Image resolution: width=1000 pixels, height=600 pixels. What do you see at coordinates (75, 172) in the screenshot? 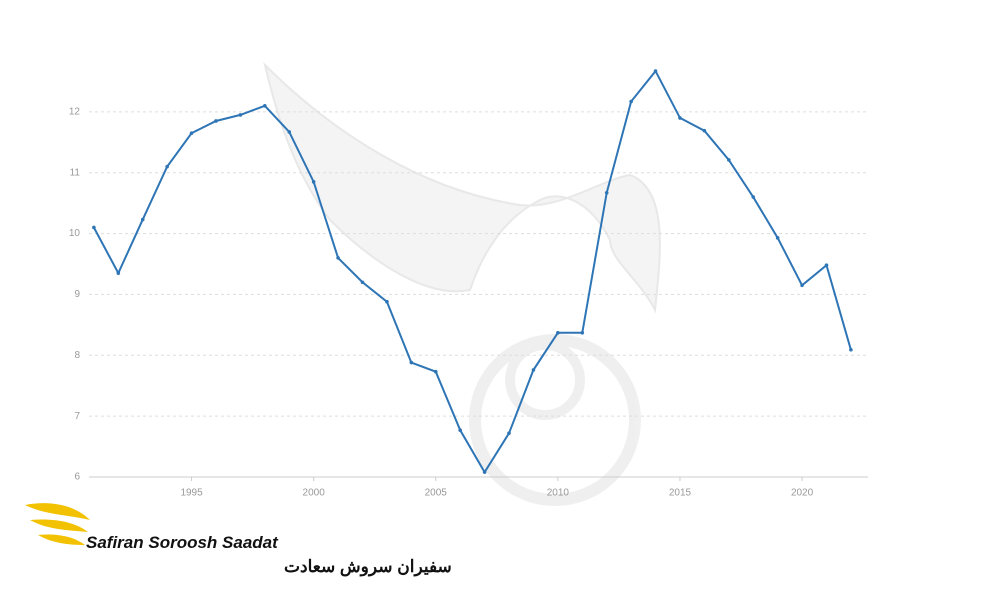
I see `y-tick-label: 11` at bounding box center [75, 172].